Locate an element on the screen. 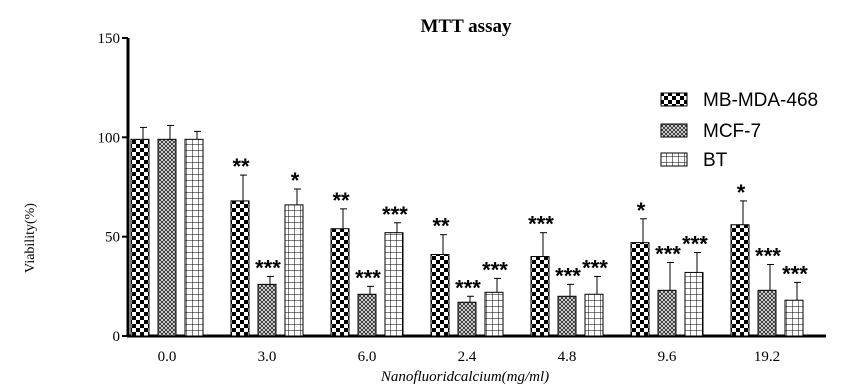  y-axis-label: Viability(%) is located at coordinates (30, 238).